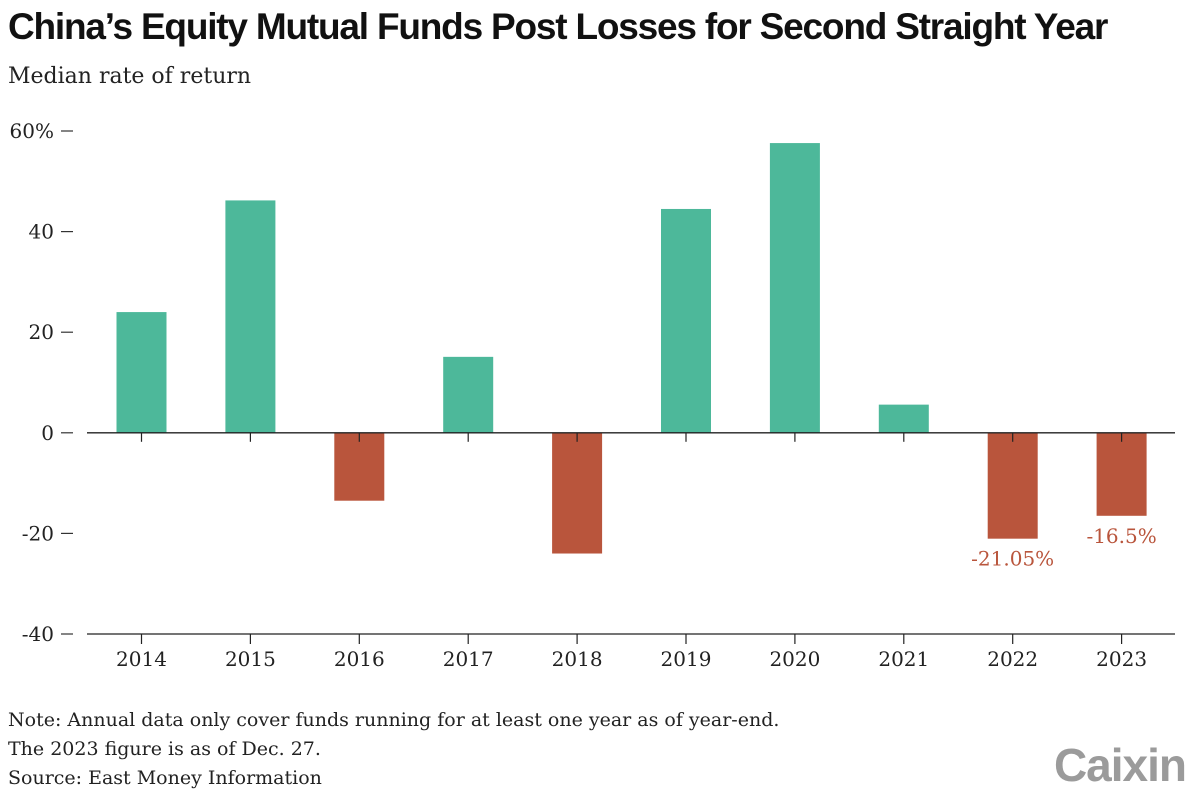 Image resolution: width=1200 pixels, height=800 pixels. I want to click on caixin-logo: Caixin, so click(1120, 765).